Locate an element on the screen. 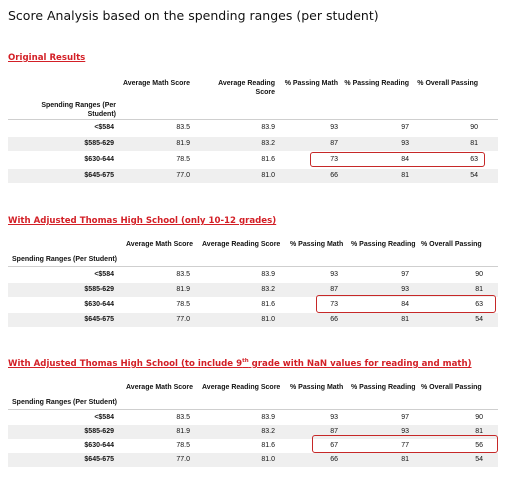 The height and width of the screenshot is (478, 517). cell-avg-reading: 81.0 is located at coordinates (268, 175).